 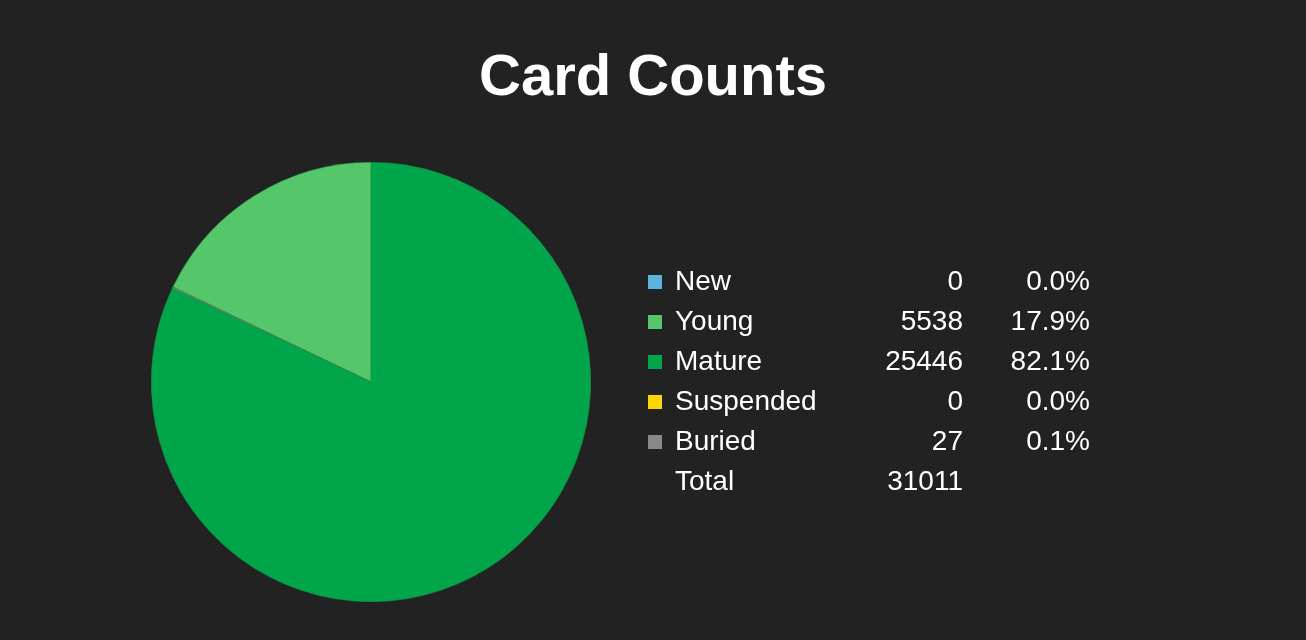 I want to click on legend-label: New, so click(x=703, y=281).